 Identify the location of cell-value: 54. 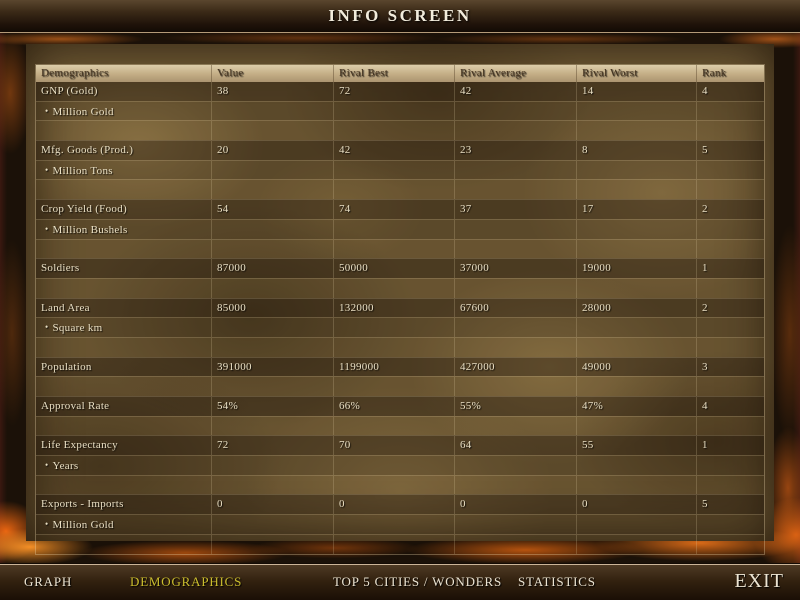
(272, 209).